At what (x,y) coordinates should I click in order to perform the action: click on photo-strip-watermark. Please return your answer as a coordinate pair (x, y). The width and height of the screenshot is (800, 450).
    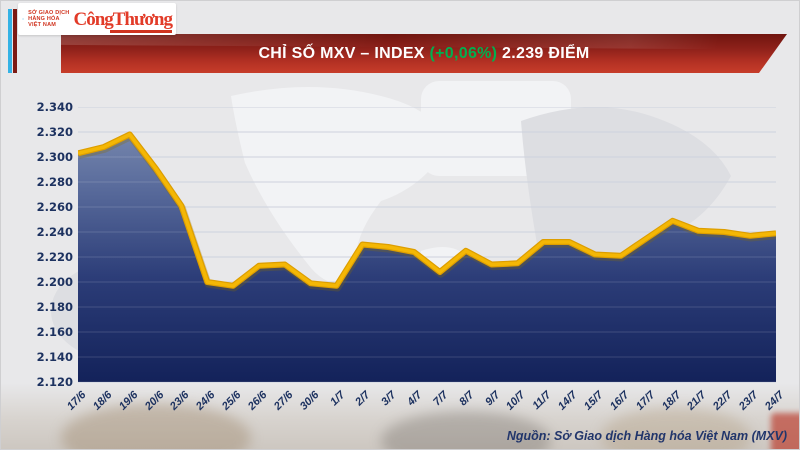
    Looking at the image, I should click on (400, 416).